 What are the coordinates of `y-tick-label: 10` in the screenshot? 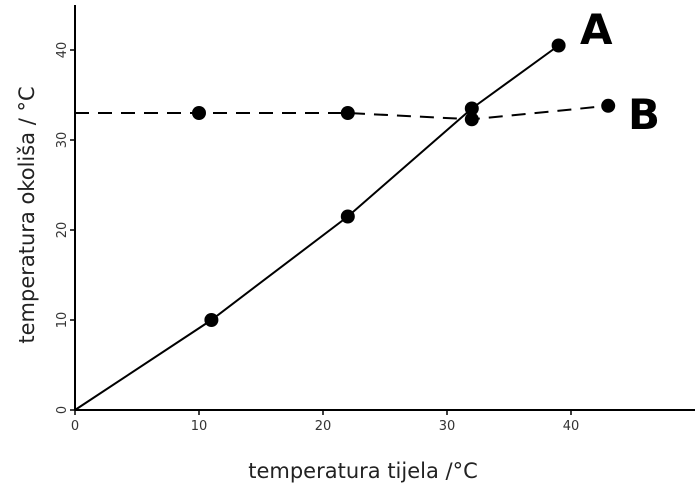 It's located at (62, 320).